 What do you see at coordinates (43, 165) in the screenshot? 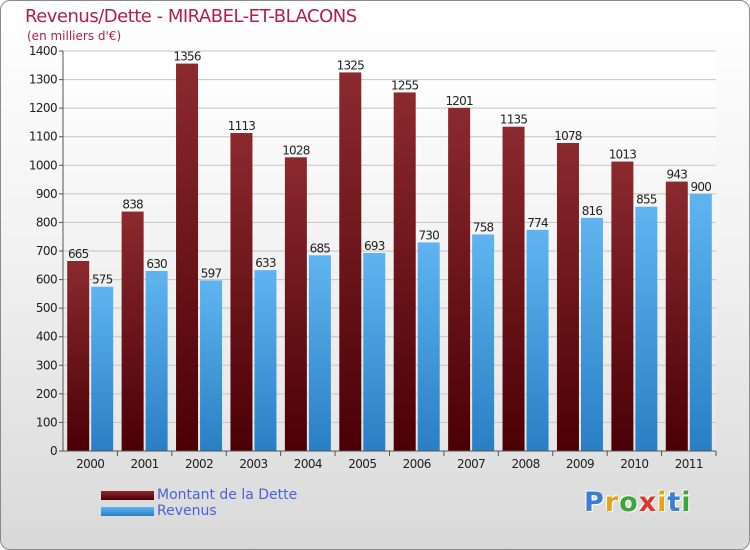
I see `y-tick-label: 1000` at bounding box center [43, 165].